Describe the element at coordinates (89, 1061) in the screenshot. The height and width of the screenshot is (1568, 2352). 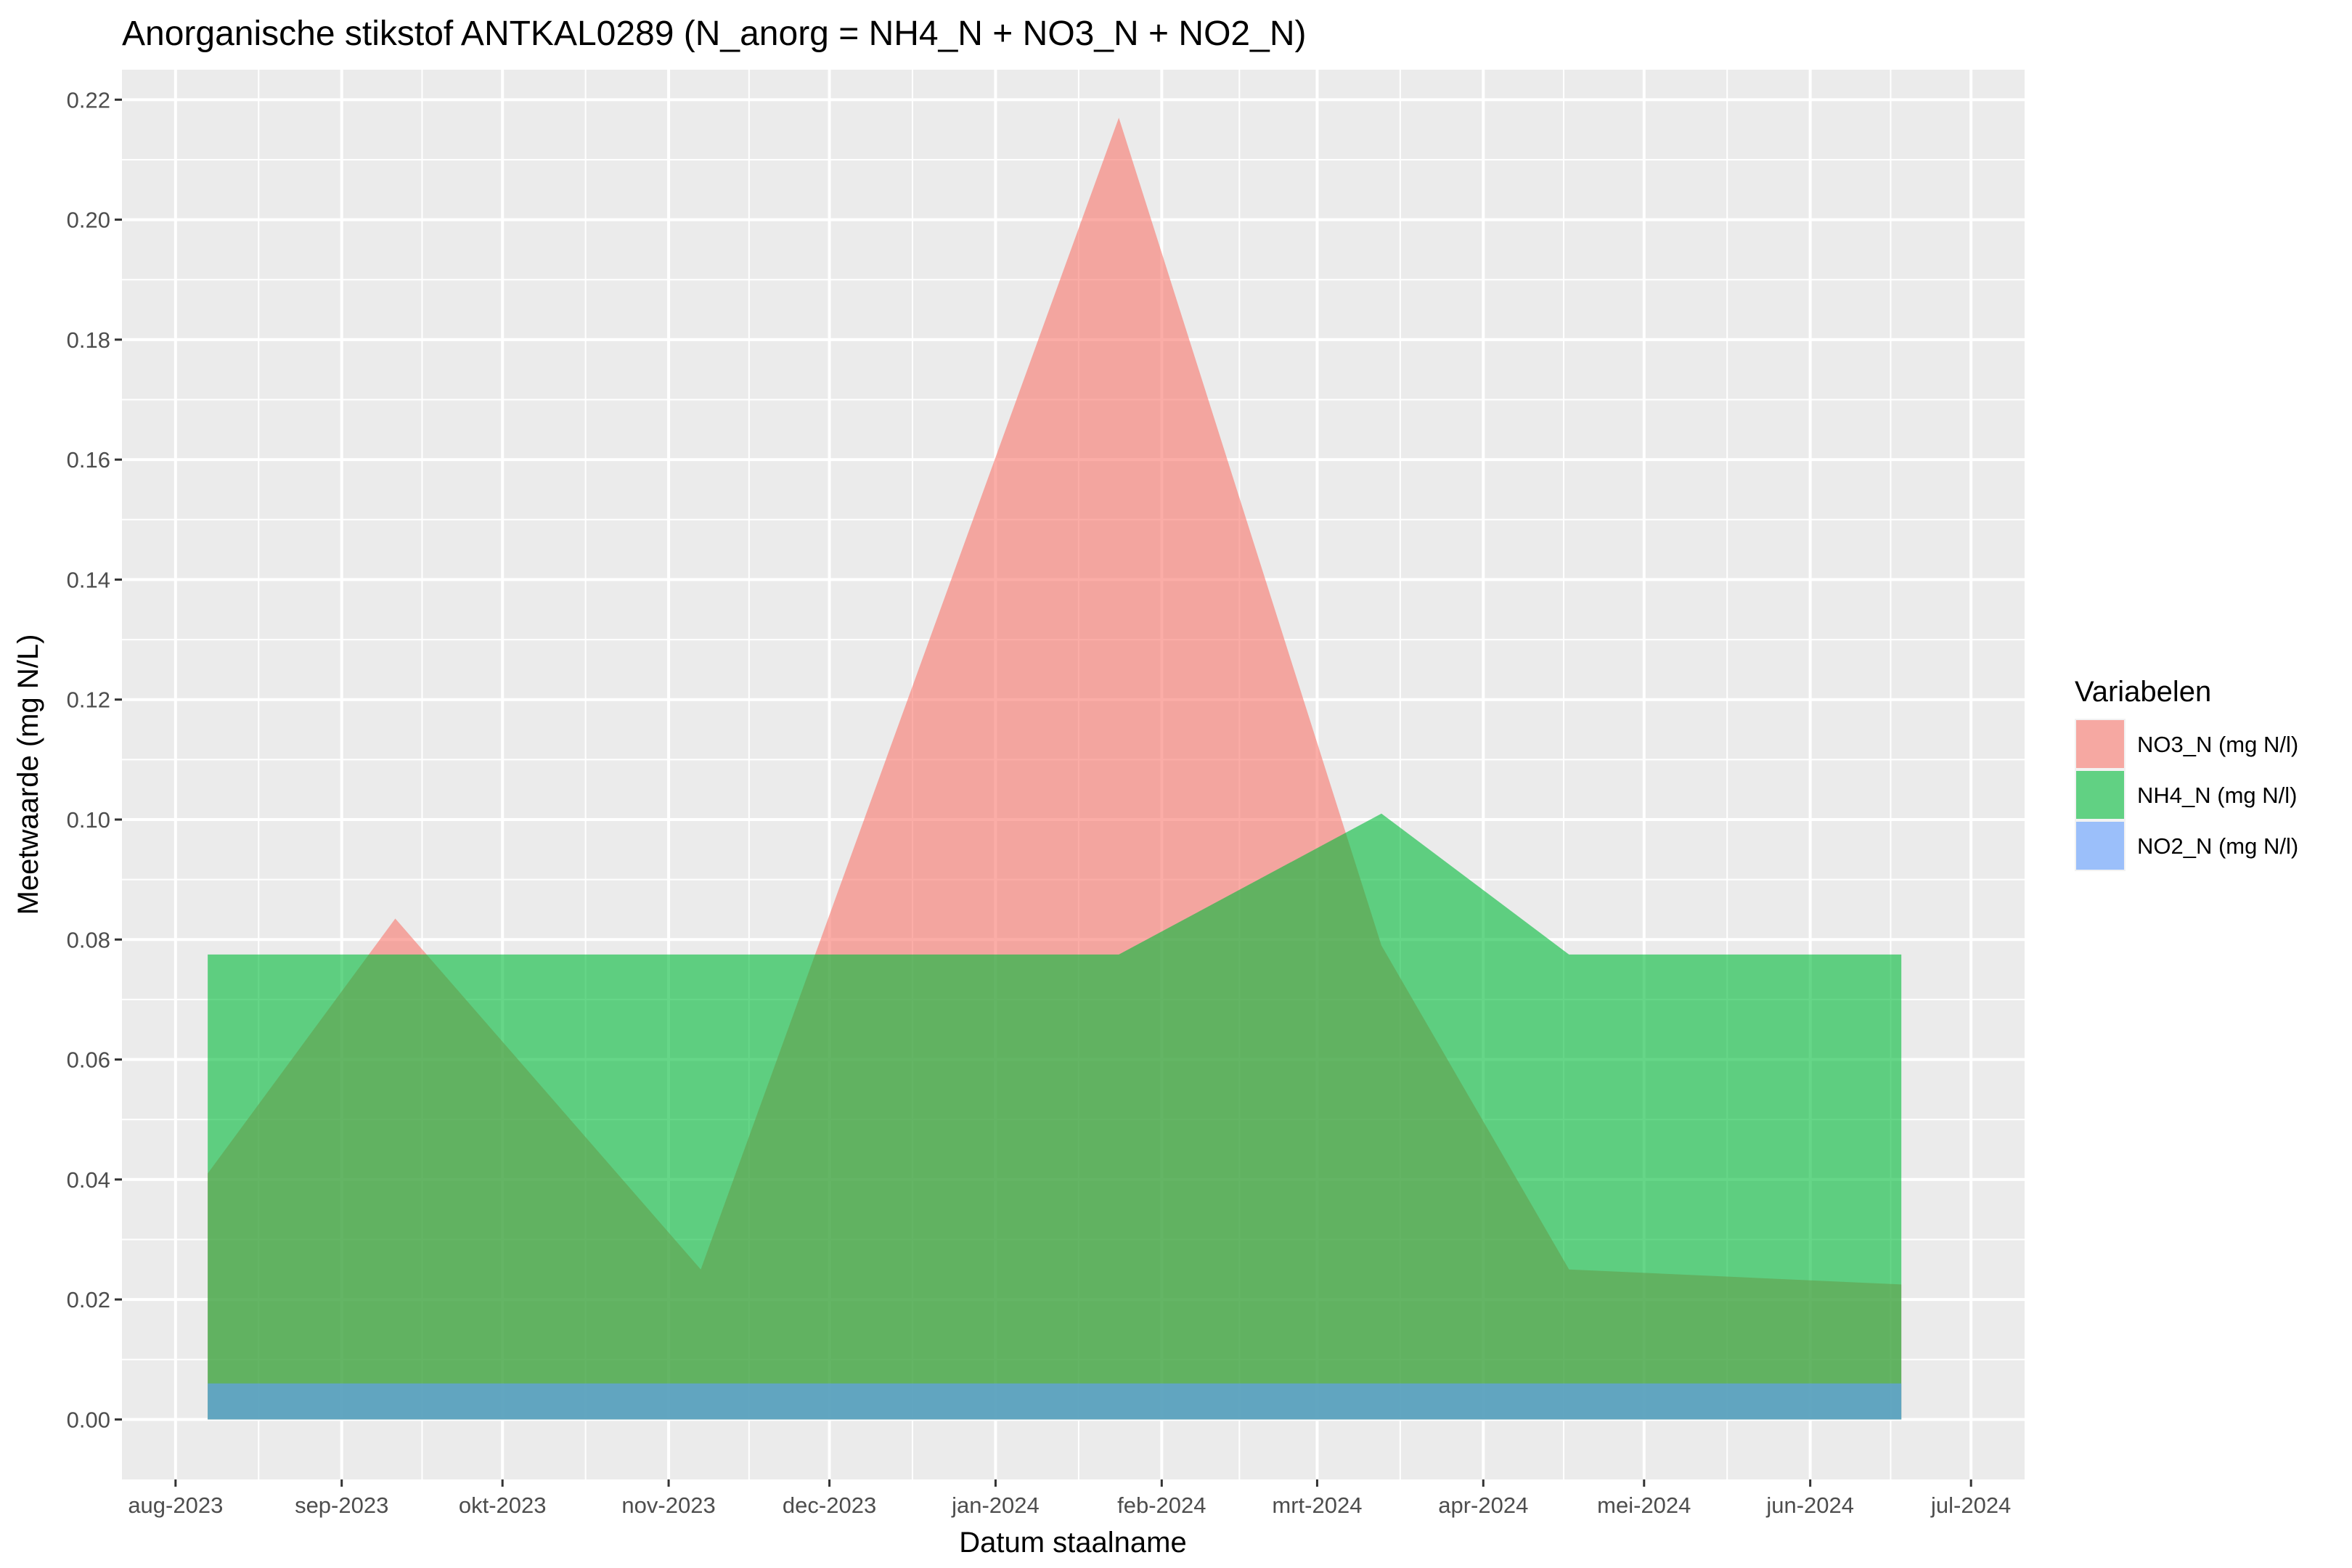
I see `y-tick-label: 0.06` at that location.